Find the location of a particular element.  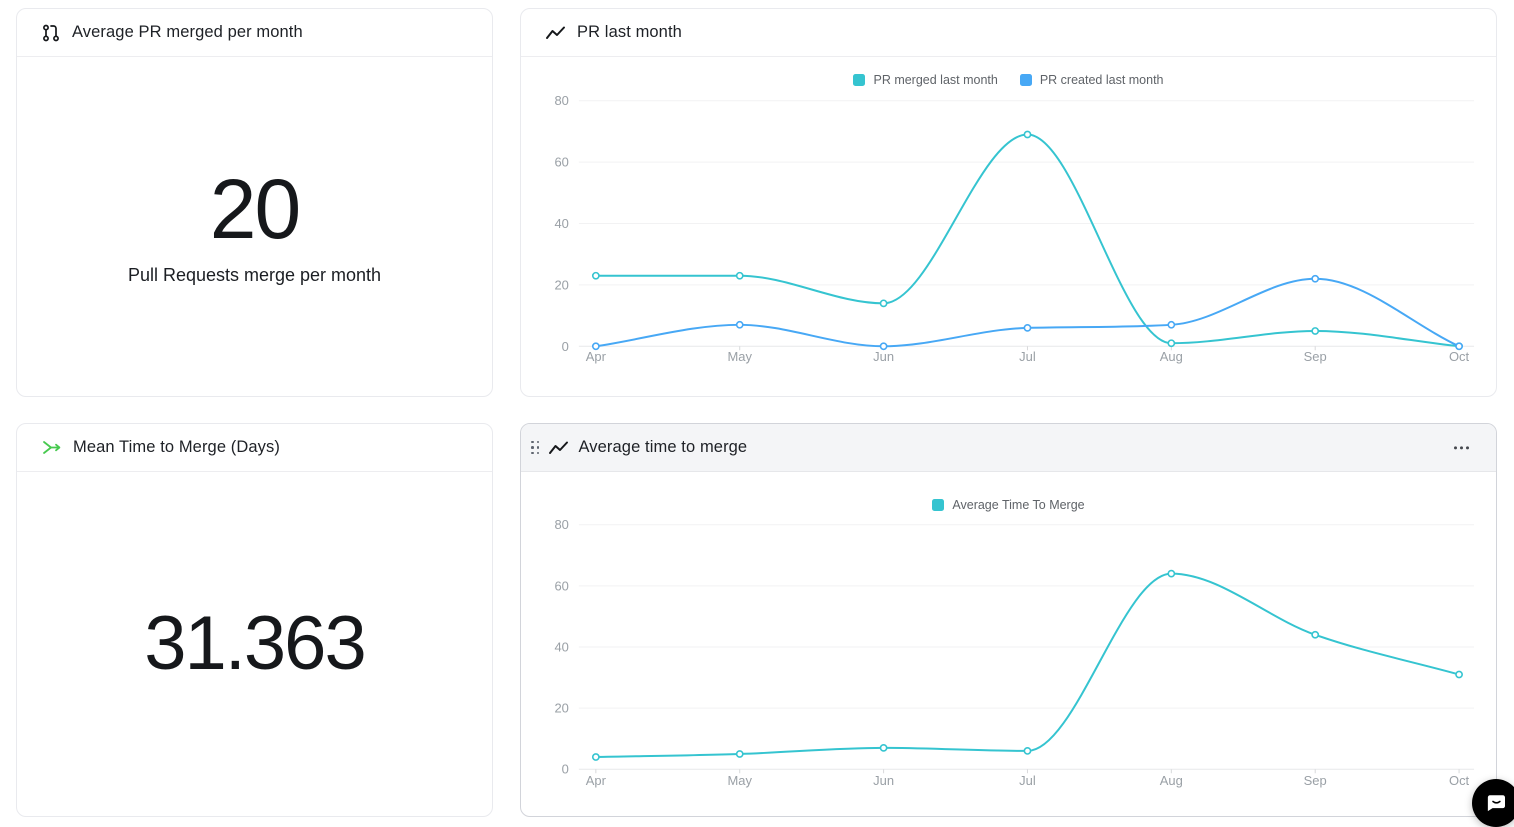

card-header: Average PR merged per month is located at coordinates (254, 33).